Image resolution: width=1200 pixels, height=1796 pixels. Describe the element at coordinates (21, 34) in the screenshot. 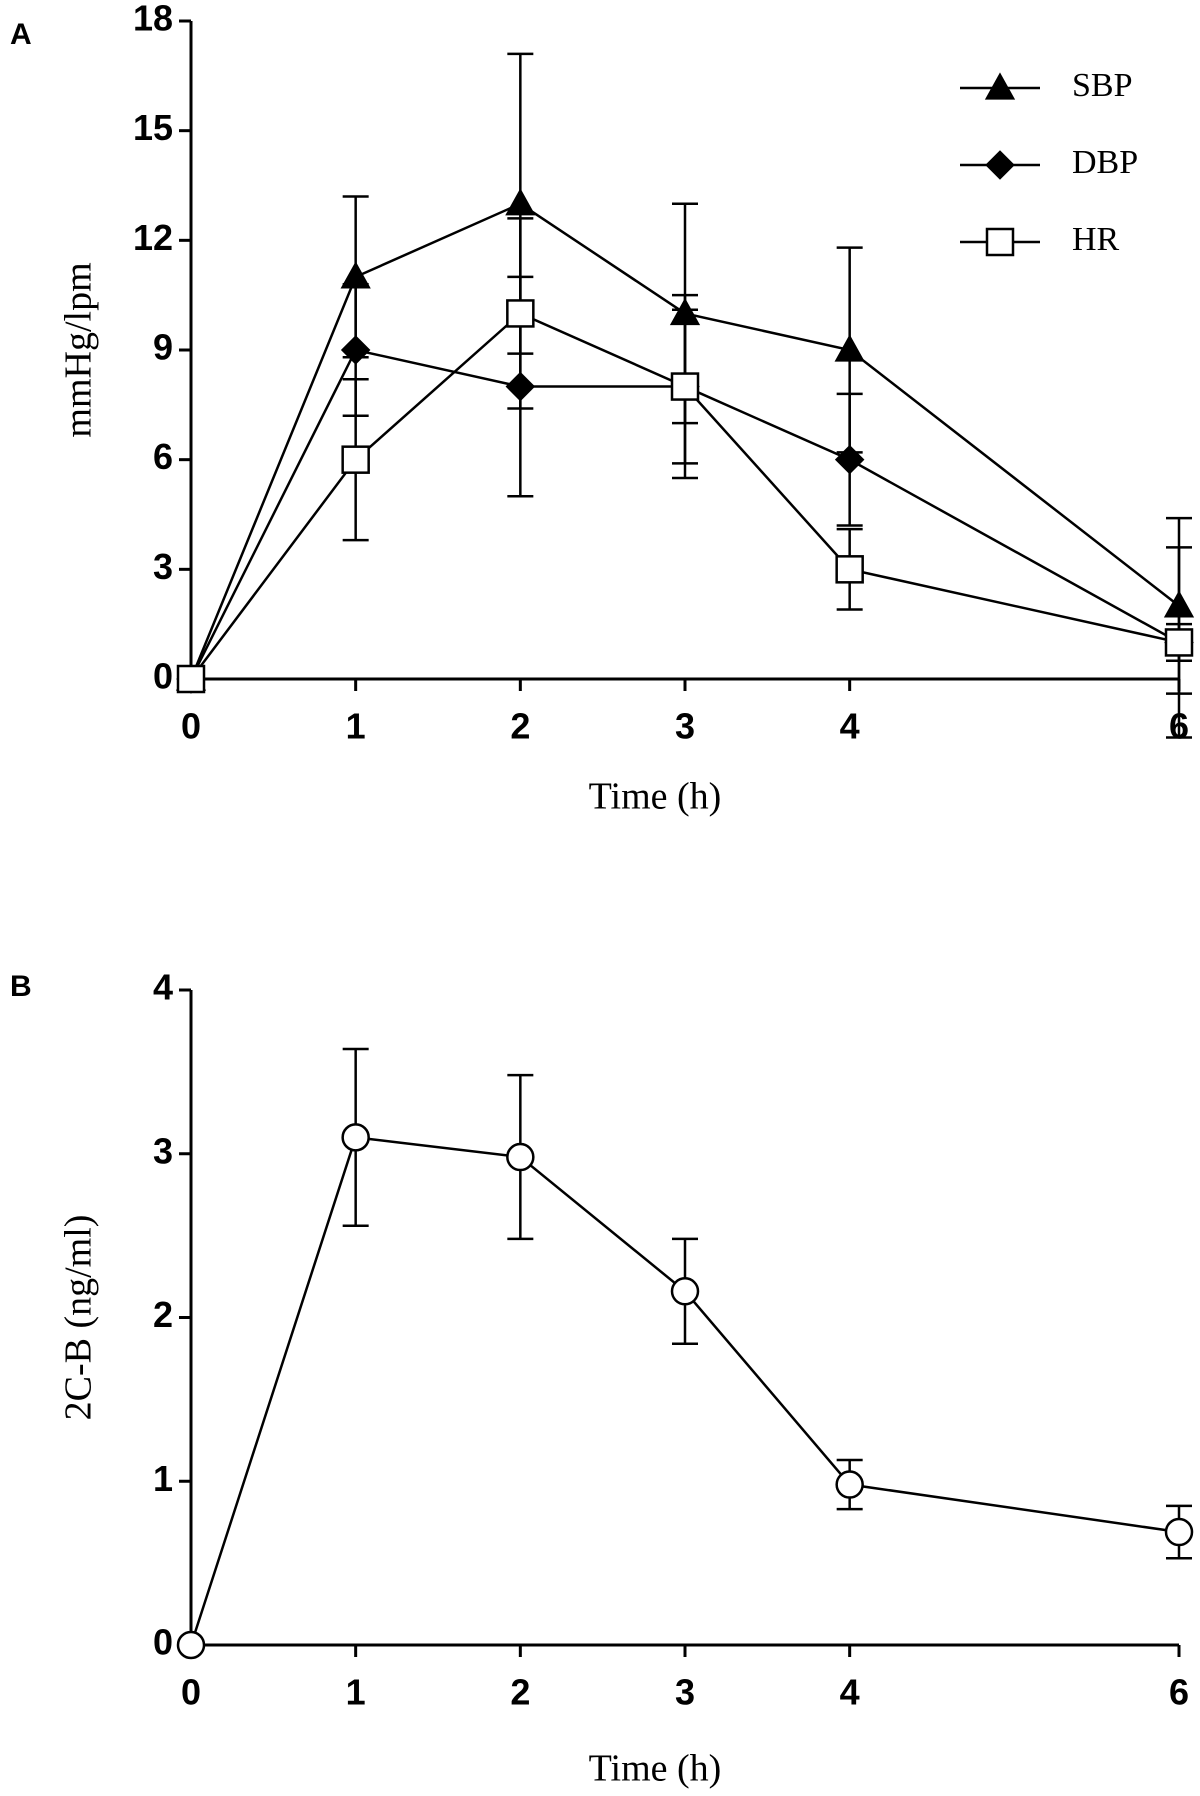

I see `panel-label: A` at that location.